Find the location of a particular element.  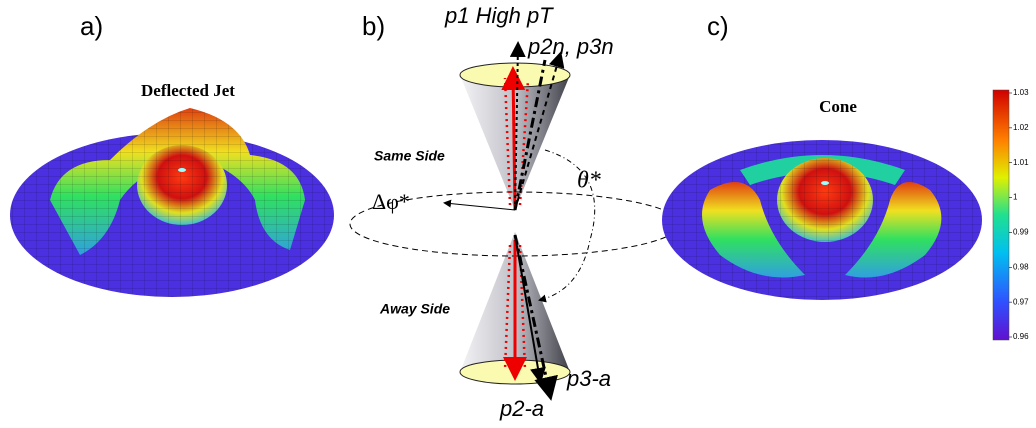

colorbar-tick-label: 1.03 is located at coordinates (1021, 92).